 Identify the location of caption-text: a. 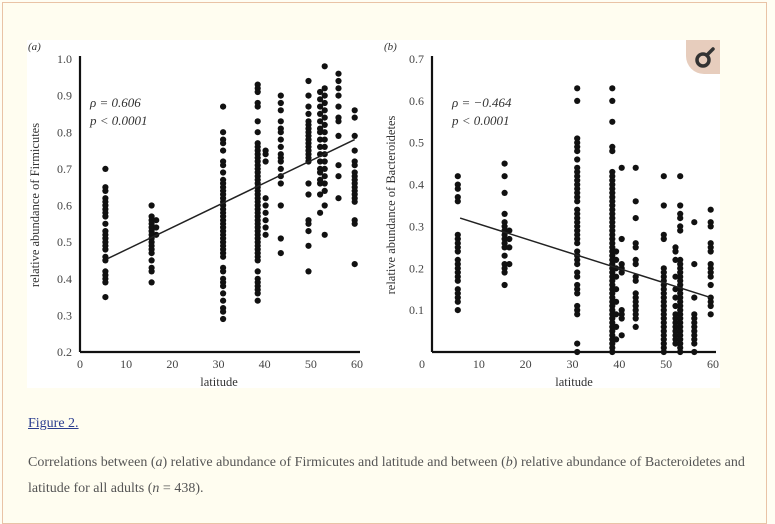
(159, 462).